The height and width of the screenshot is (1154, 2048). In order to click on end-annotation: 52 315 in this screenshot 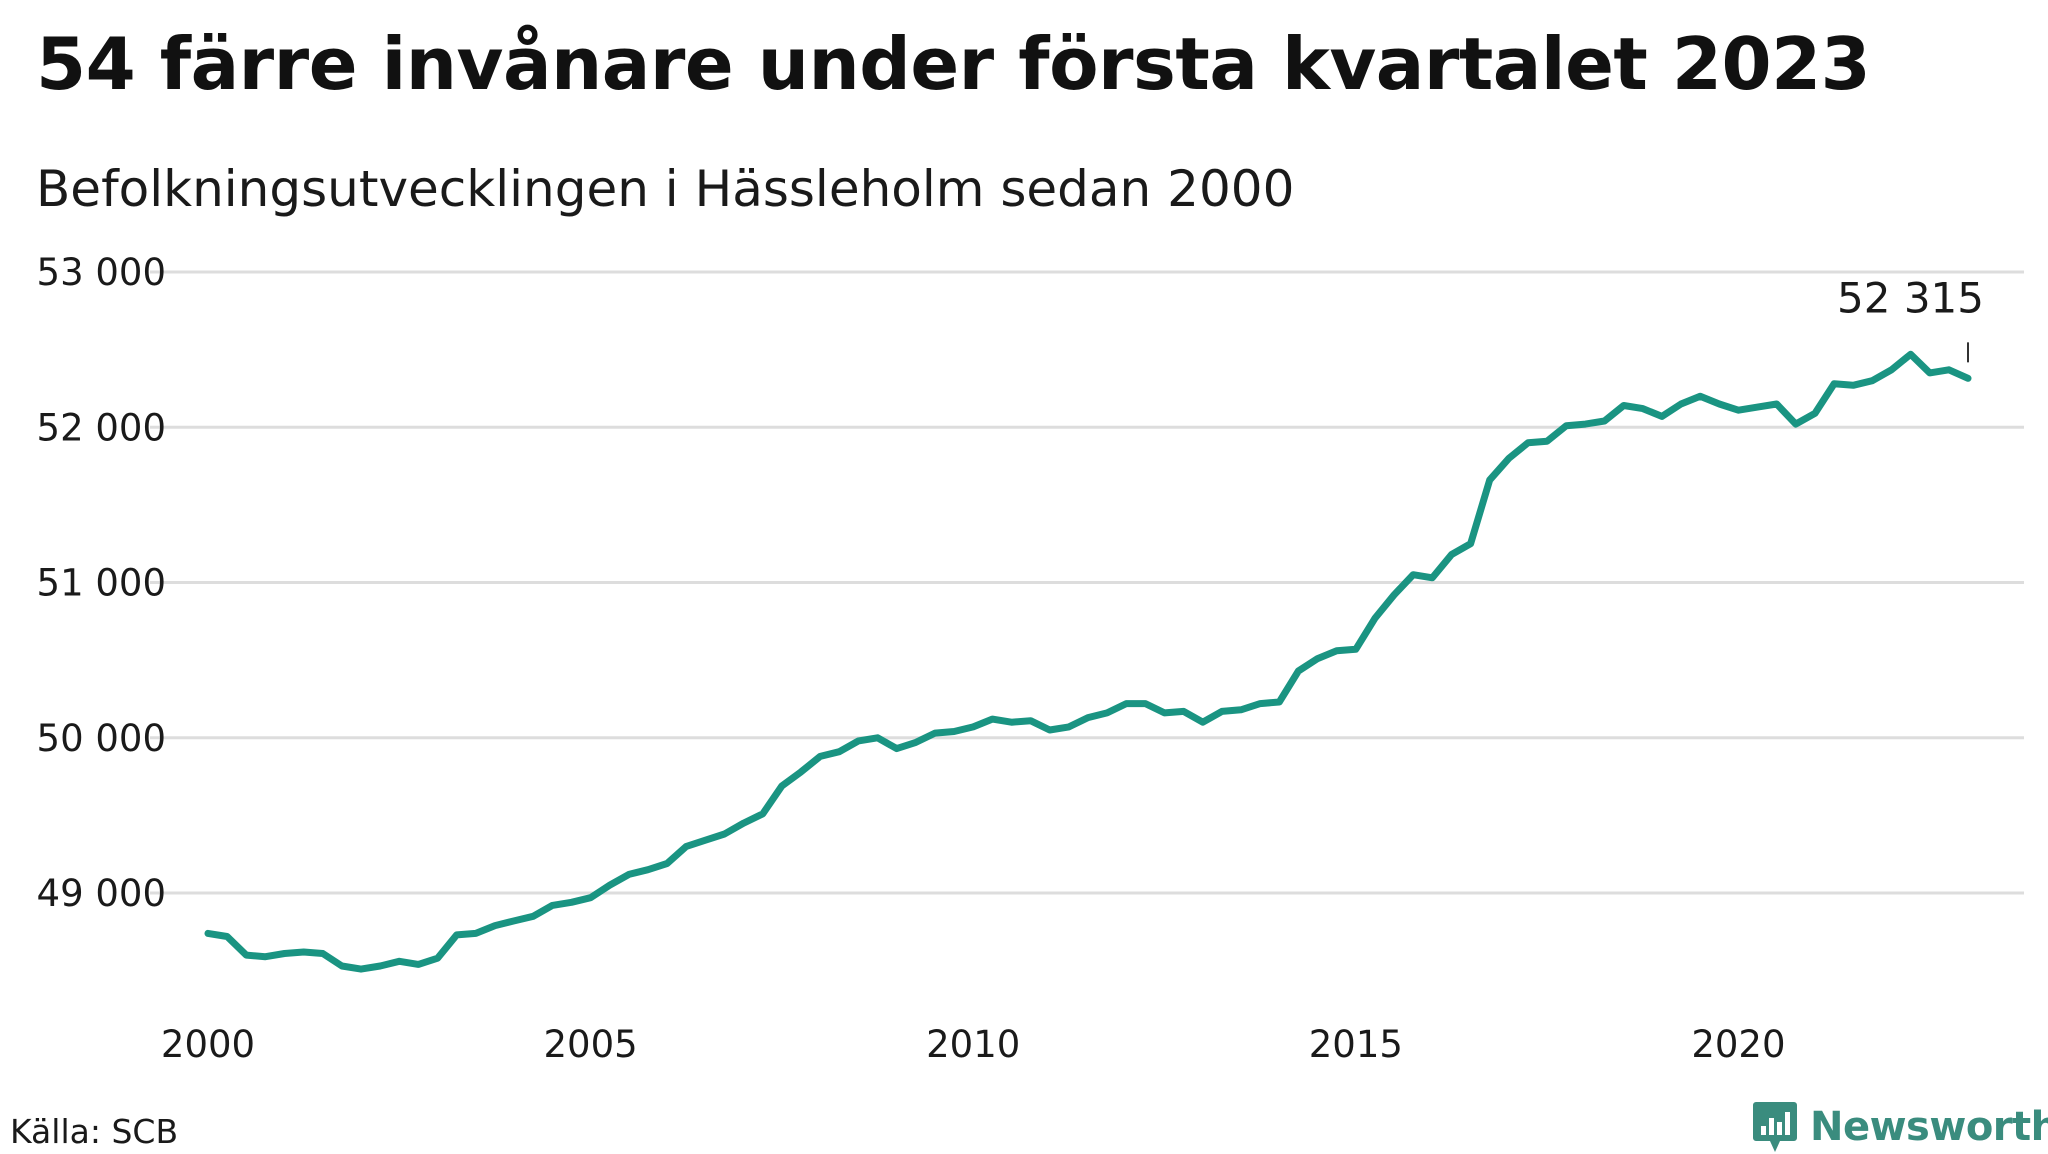, I will do `click(1910, 318)`.